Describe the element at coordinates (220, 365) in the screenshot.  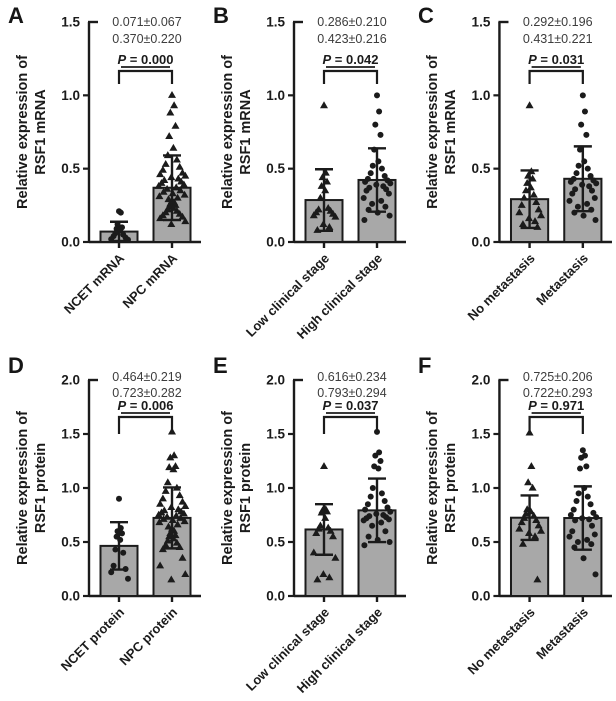
I see `panel-letter-e: E` at that location.